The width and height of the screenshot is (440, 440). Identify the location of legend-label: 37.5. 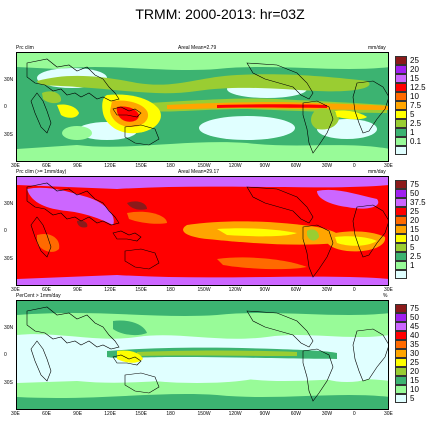
(418, 202).